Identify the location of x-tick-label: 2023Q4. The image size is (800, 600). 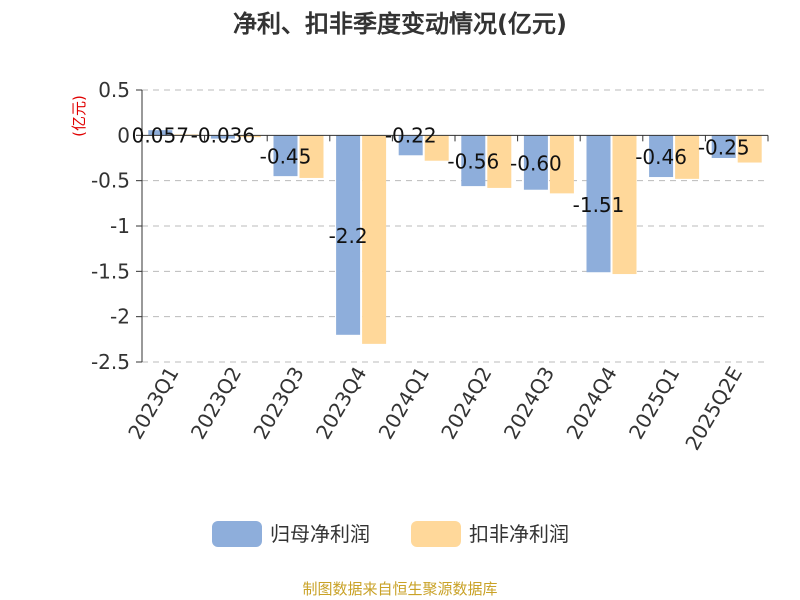
(341, 403).